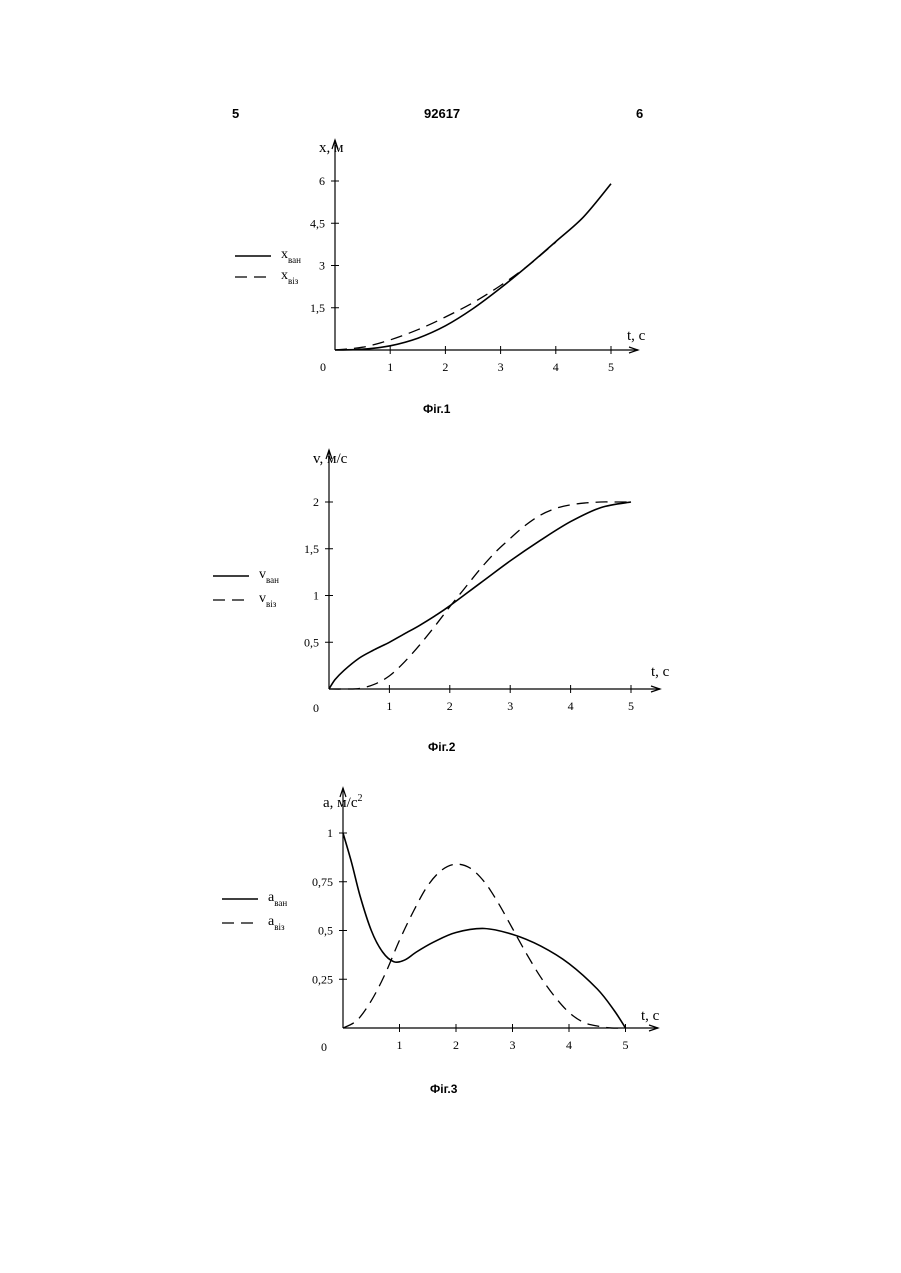 This screenshot has width=901, height=1273. Describe the element at coordinates (569, 1045) in the screenshot. I see `x-tick-label: 4` at that location.